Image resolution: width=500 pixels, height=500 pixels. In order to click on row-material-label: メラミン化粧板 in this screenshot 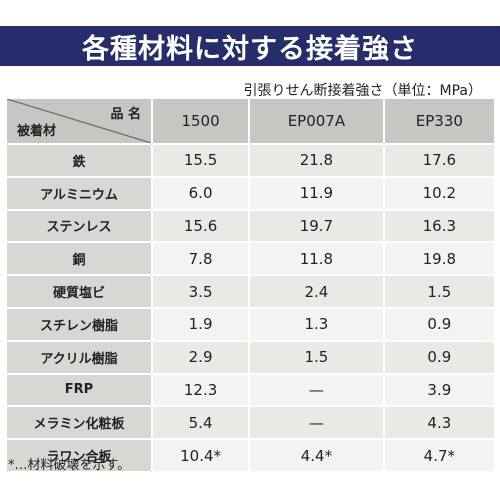, I will do `click(79, 422)`.